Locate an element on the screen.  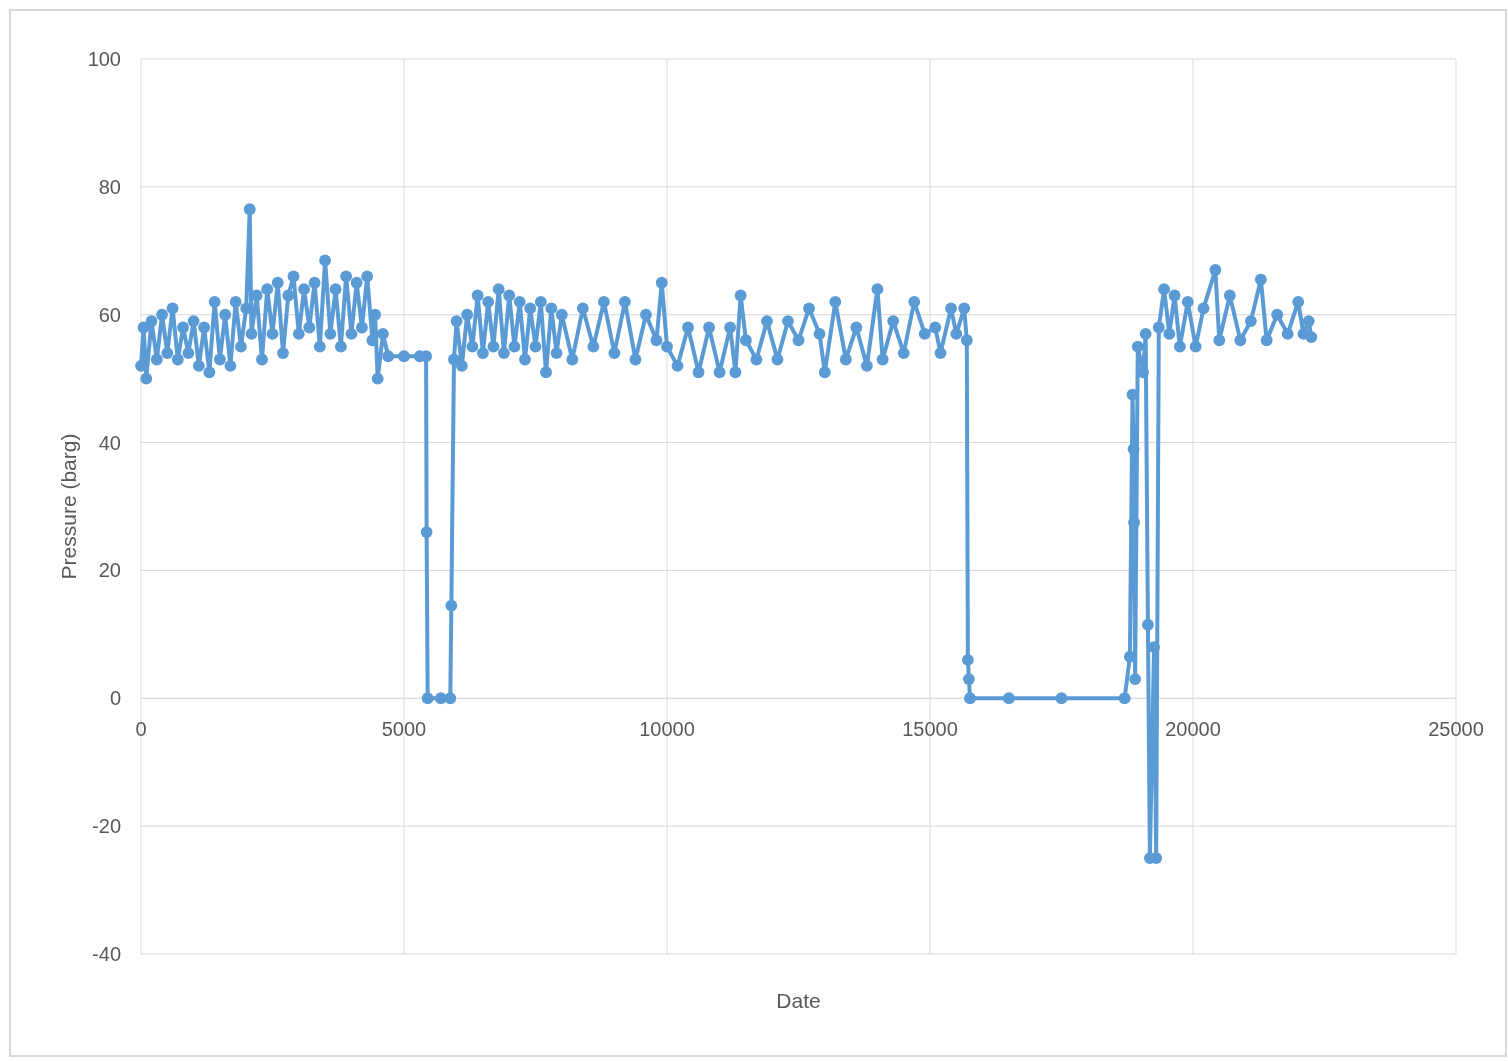
y-tick-label: 40 is located at coordinates (109, 442).